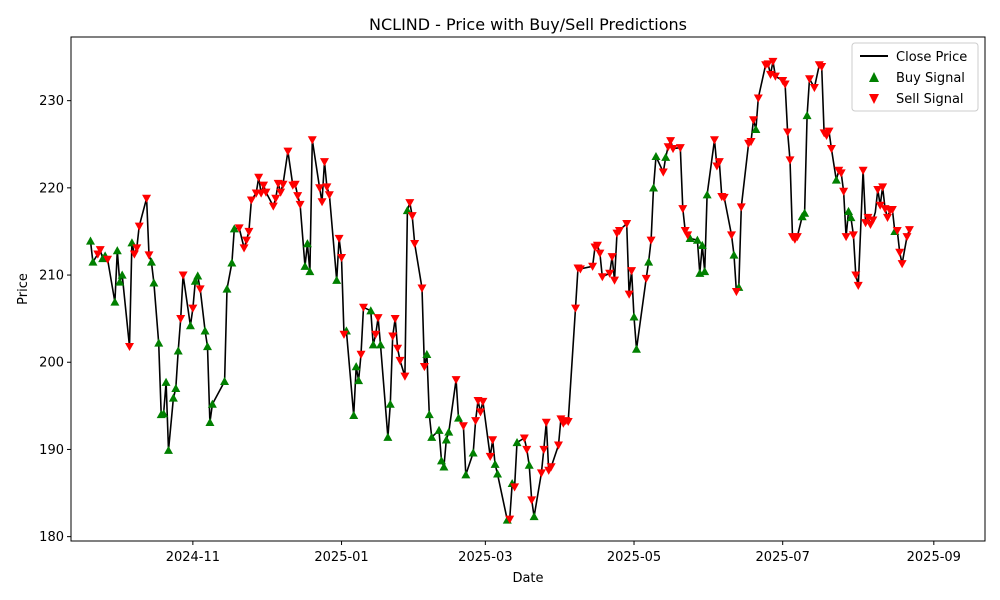 The width and height of the screenshot is (1000, 600). I want to click on legend-box, so click(915, 77).